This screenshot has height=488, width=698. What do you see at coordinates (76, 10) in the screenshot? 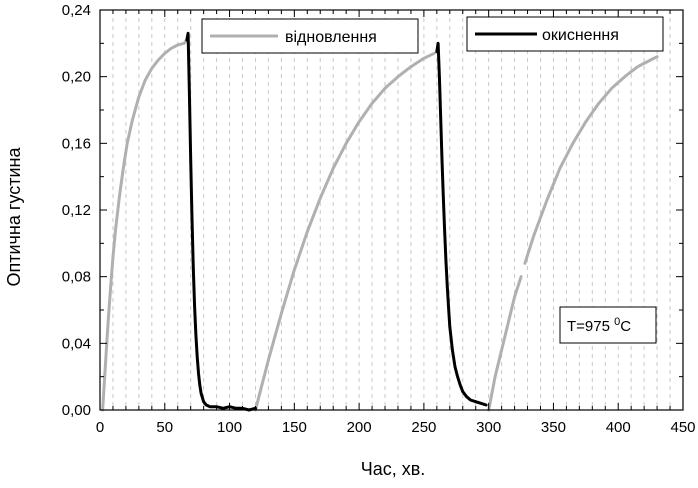
I see `y-tick-label: 0,24` at bounding box center [76, 10].